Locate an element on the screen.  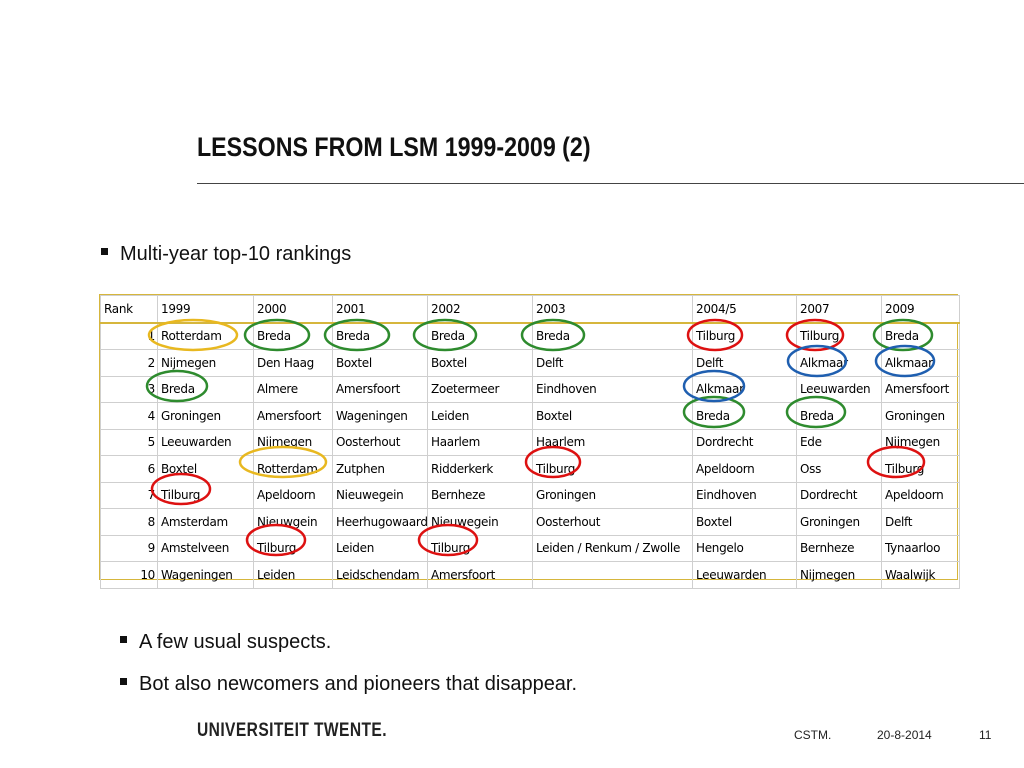
header-2007: 2007 is located at coordinates (839, 309).